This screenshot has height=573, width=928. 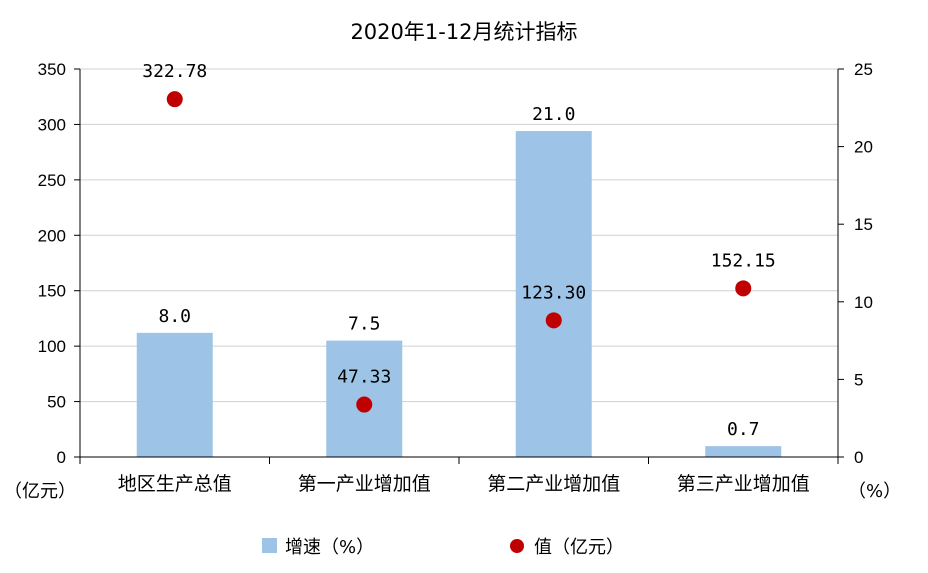 What do you see at coordinates (863, 69) in the screenshot?
I see `y-right-tick-label: 25` at bounding box center [863, 69].